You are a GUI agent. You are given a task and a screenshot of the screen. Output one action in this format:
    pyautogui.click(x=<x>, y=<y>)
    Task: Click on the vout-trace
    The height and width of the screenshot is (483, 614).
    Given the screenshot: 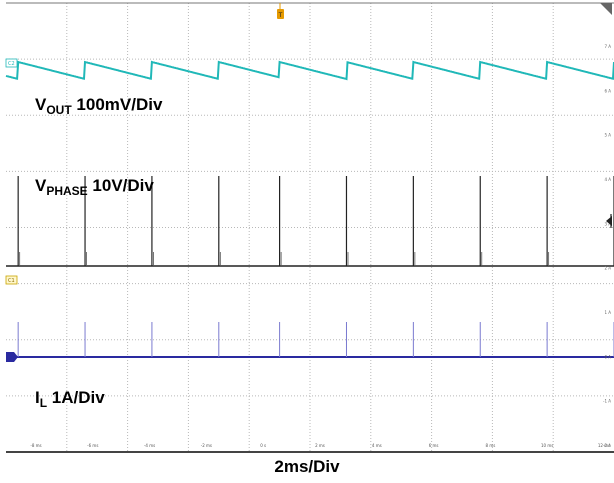 What is the action you would take?
    pyautogui.click(x=309, y=70)
    